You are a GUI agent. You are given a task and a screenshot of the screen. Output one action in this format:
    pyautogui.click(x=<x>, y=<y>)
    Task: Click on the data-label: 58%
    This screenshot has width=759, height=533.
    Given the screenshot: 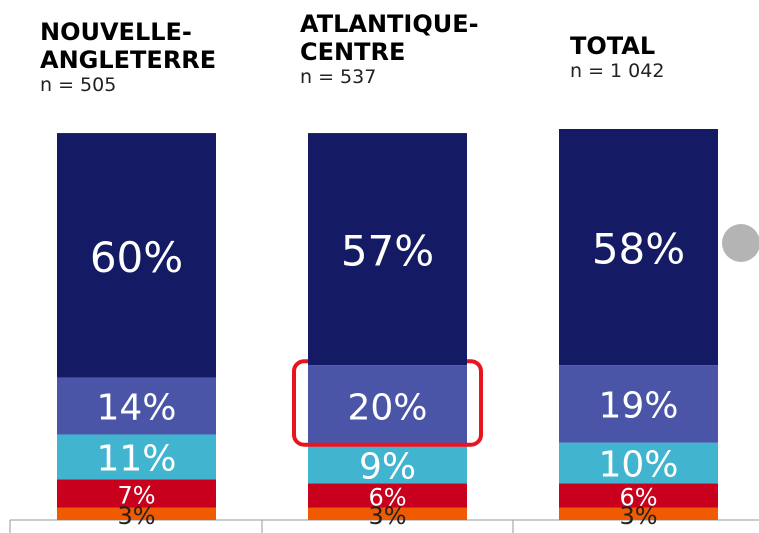 What is the action you would take?
    pyautogui.click(x=638, y=249)
    